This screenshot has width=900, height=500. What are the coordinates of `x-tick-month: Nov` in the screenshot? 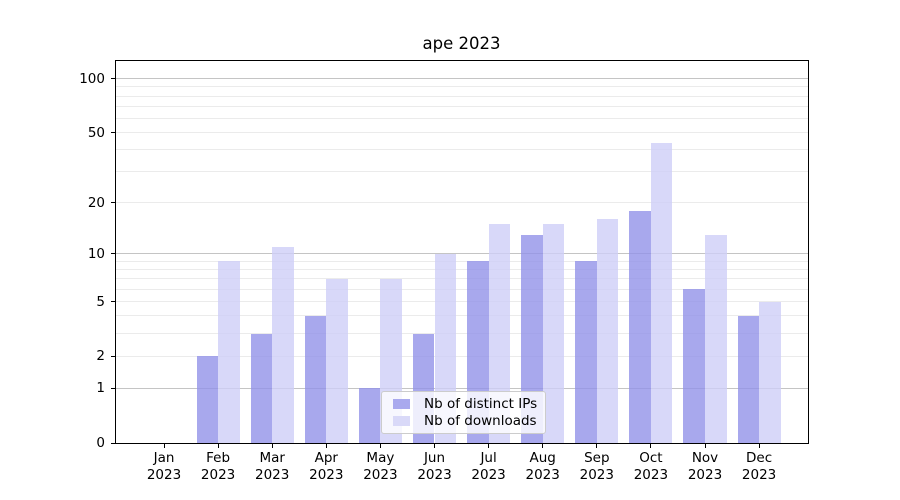 It's located at (705, 458).